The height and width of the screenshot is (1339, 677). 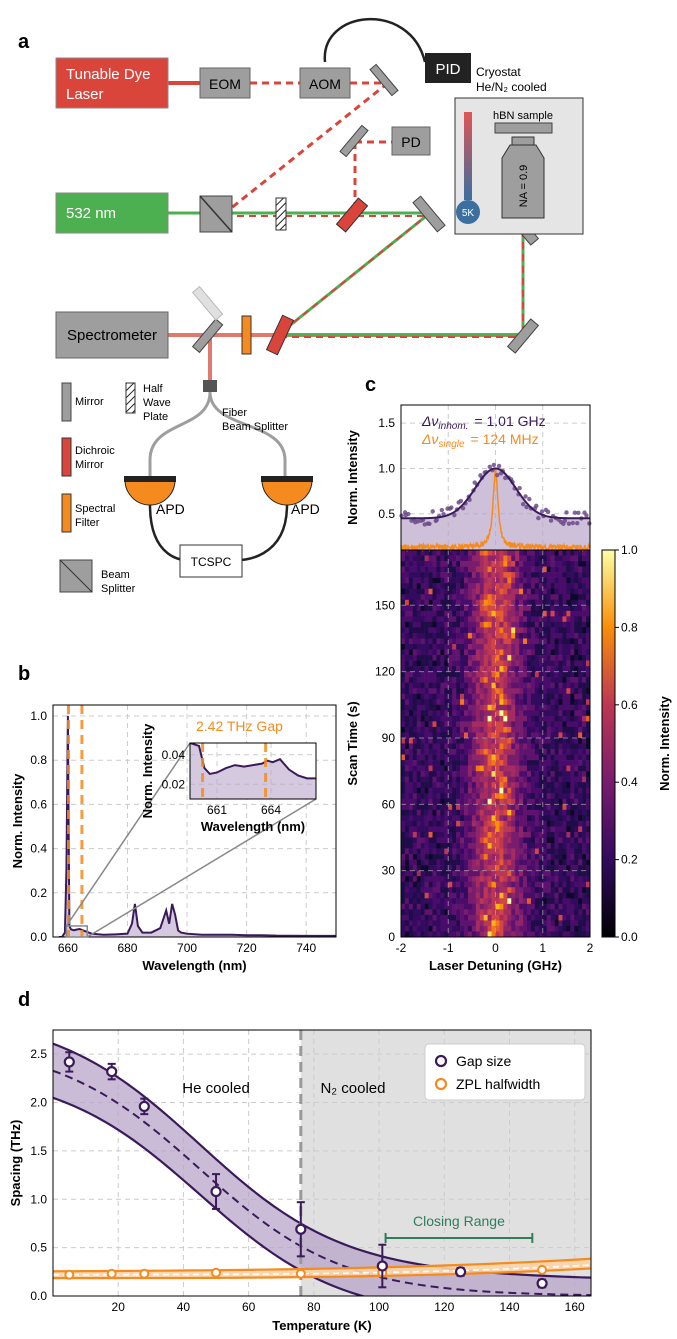 What do you see at coordinates (115, 575) in the screenshot?
I see `svg-text: Beam` at bounding box center [115, 575].